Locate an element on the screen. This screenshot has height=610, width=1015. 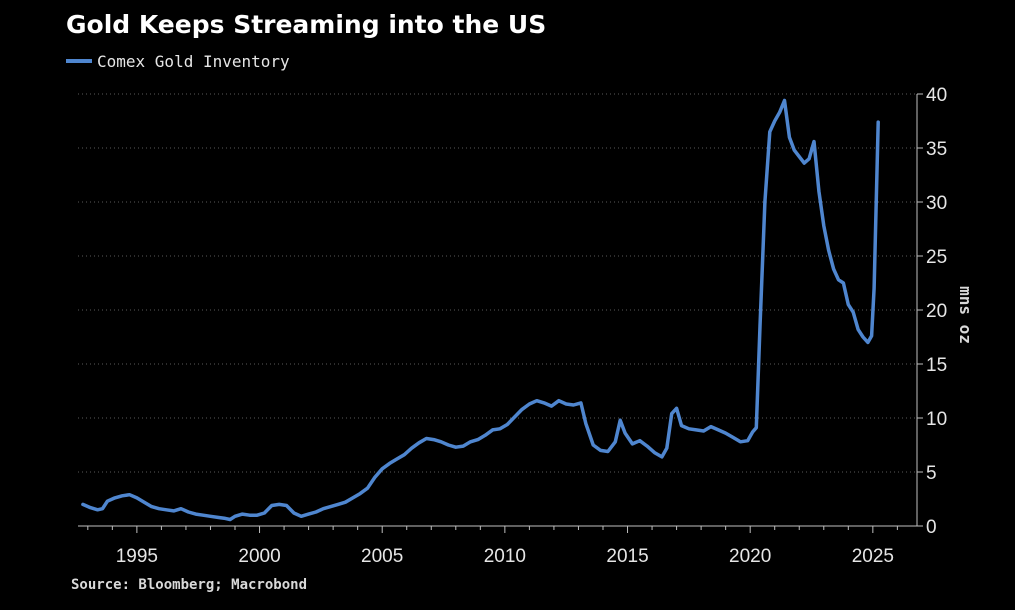
chart-title: Gold Keeps Streaming into the US is located at coordinates (306, 24).